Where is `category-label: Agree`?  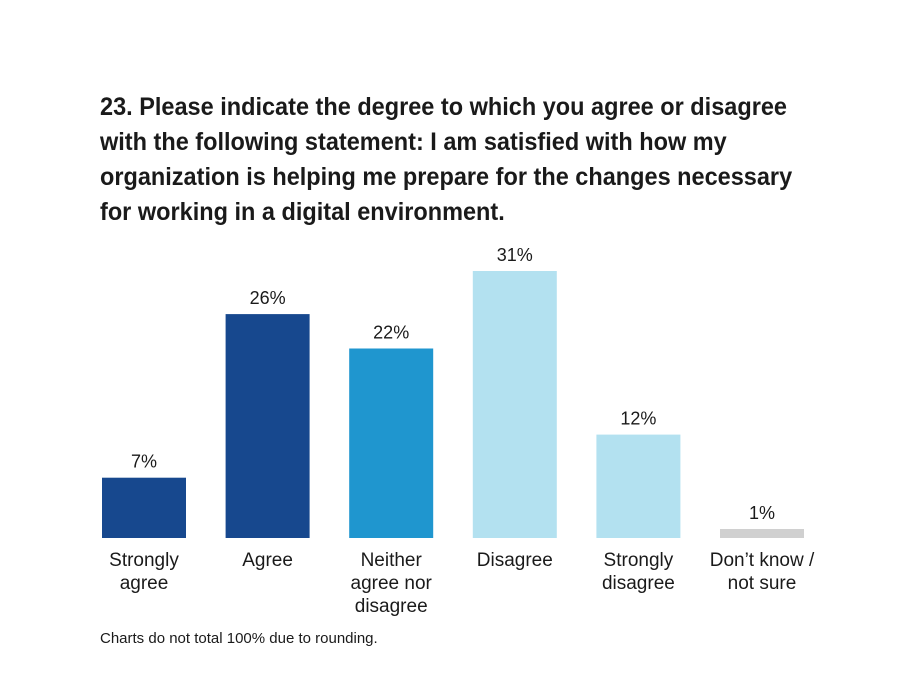
category-label: Agree is located at coordinates (267, 560).